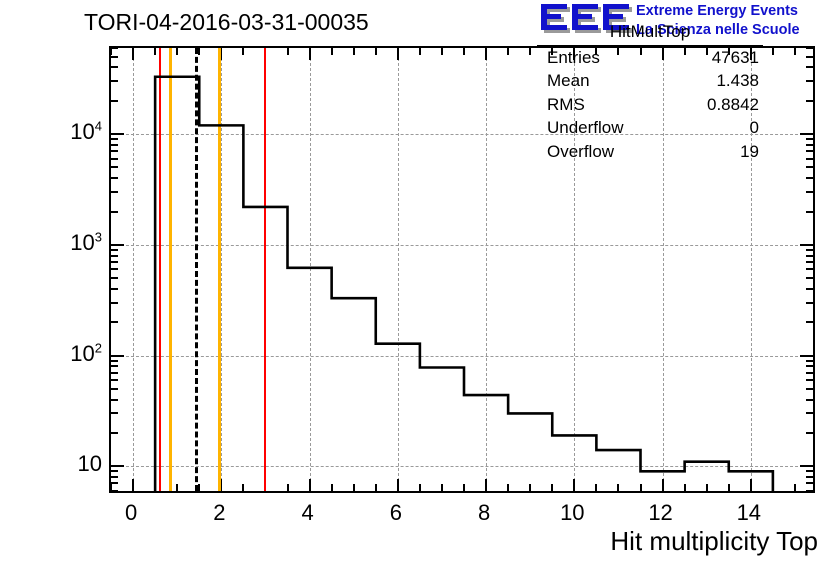  I want to click on stats-row-value: 1.438, so click(737, 80).